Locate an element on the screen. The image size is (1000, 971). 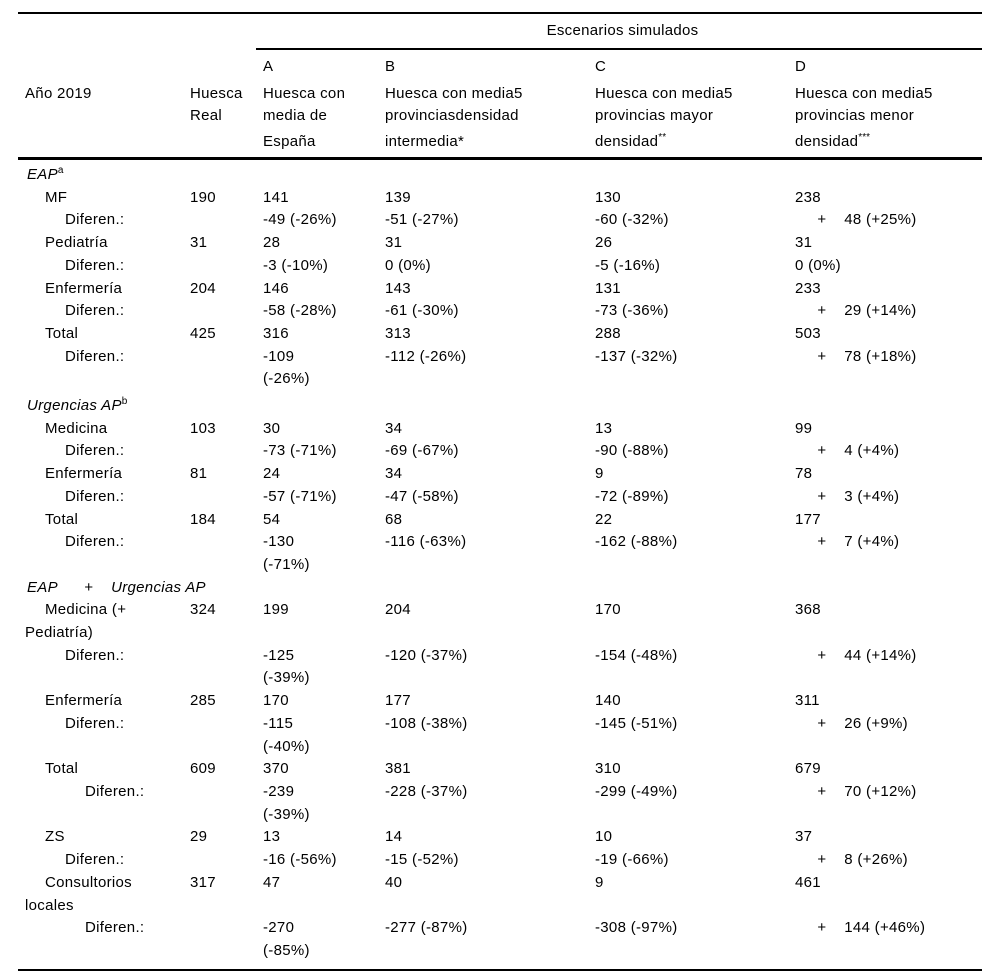
cell-scenario-b: -277 (-87%) is located at coordinates (483, 944).